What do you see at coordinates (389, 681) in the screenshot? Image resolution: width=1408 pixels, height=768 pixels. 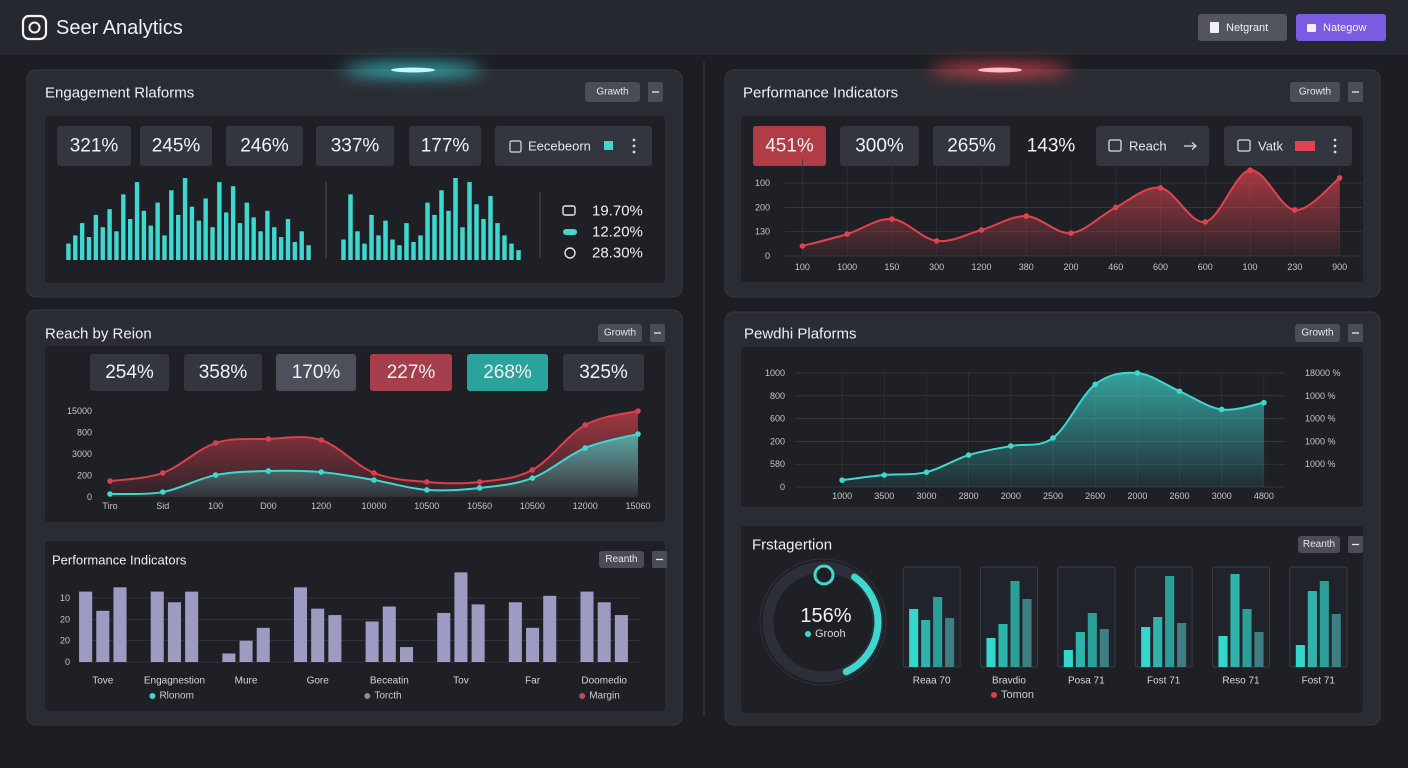 I see `x-tick-label: Beceatin` at bounding box center [389, 681].